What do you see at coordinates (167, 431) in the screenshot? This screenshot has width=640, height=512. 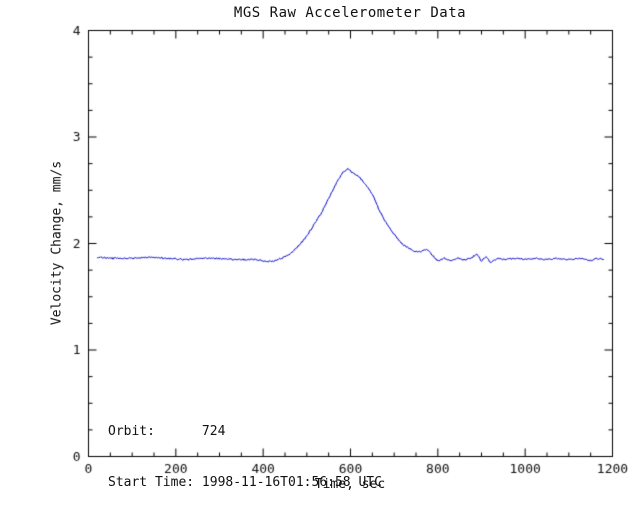 I see `orbit-annotation: Orbit: 724` at bounding box center [167, 431].